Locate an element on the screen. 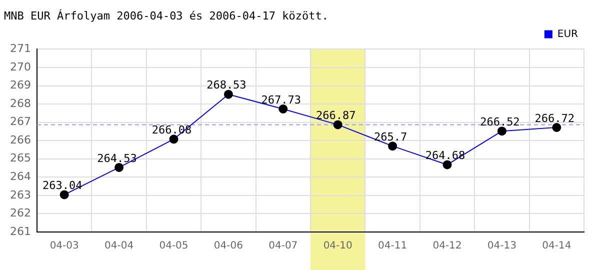  chart-title: MNB EUR Árfolyam 2006-04-03 és 2006-04-17 között. is located at coordinates (166, 15).